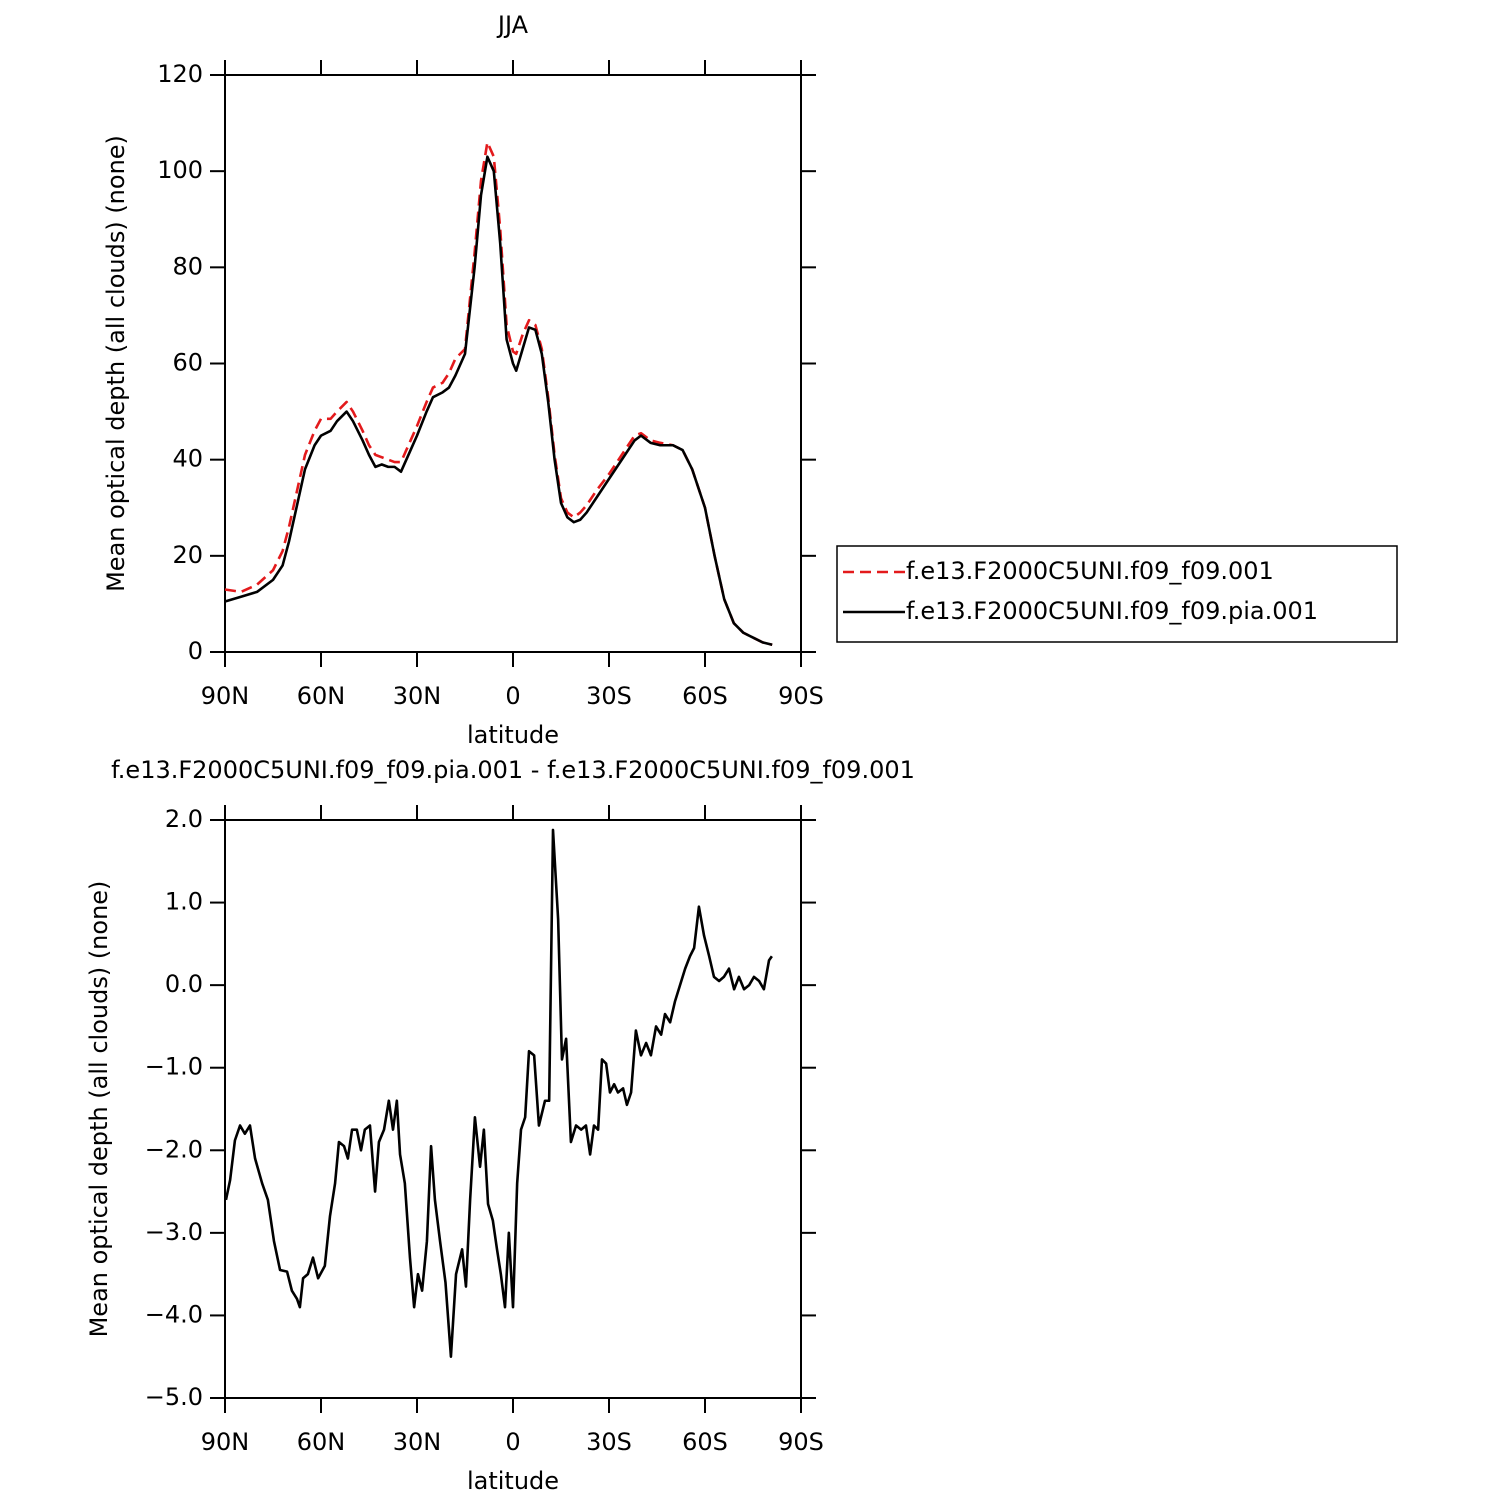 Image resolution: width=1499 pixels, height=1502 pixels. What do you see at coordinates (180, 74) in the screenshot?
I see `y-tick-label: 120` at bounding box center [180, 74].